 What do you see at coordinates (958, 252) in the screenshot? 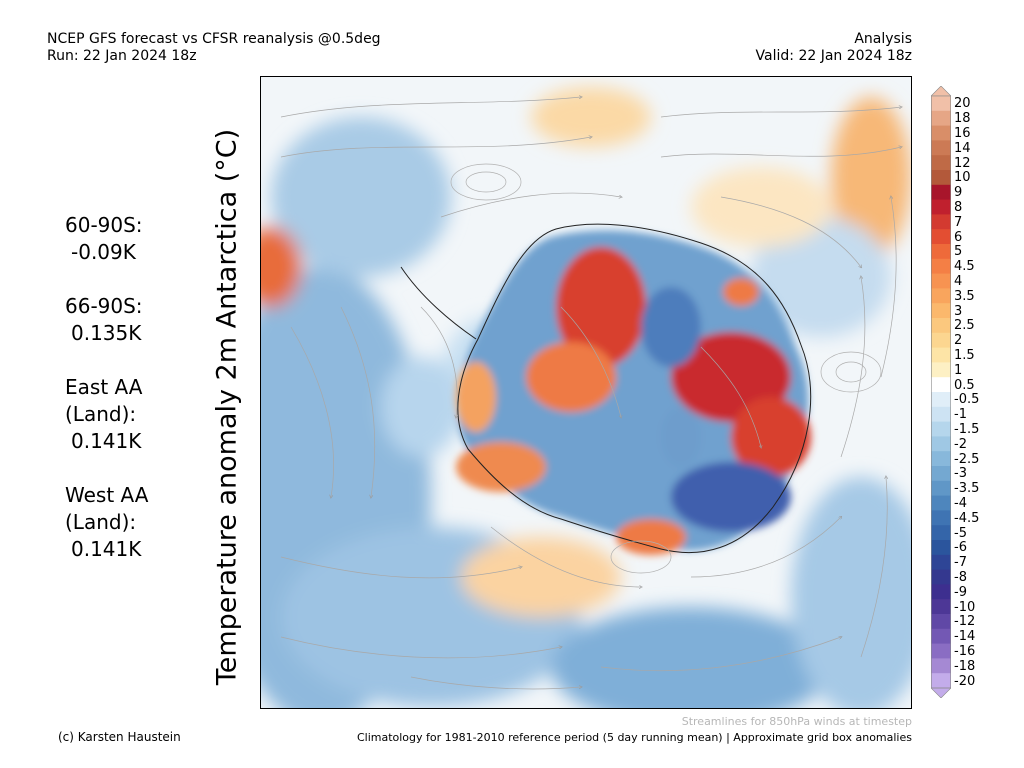
I see `colorbar-level-label: 5` at bounding box center [958, 252].